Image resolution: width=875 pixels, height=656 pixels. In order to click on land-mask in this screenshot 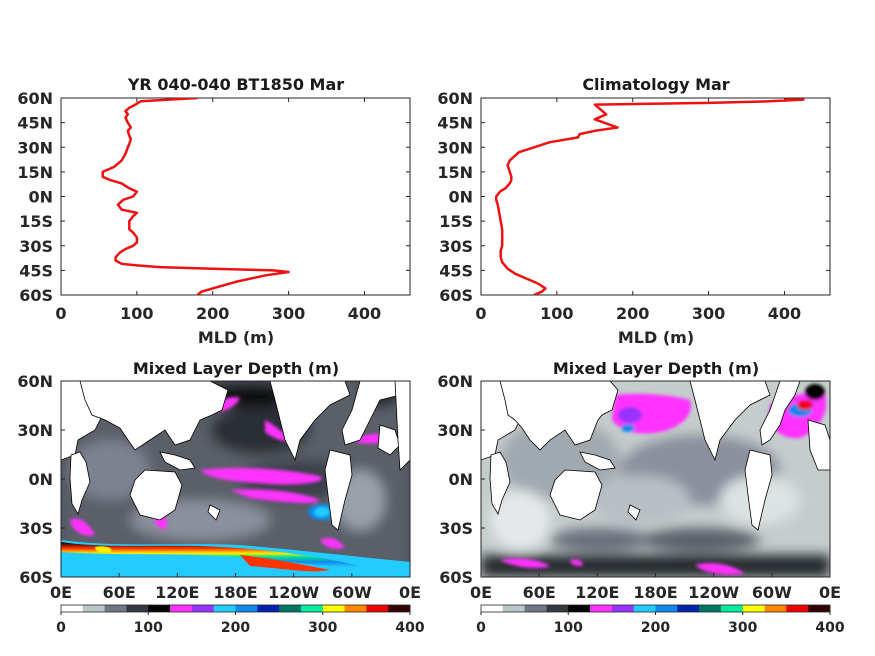, I will do `click(235, 456)`.